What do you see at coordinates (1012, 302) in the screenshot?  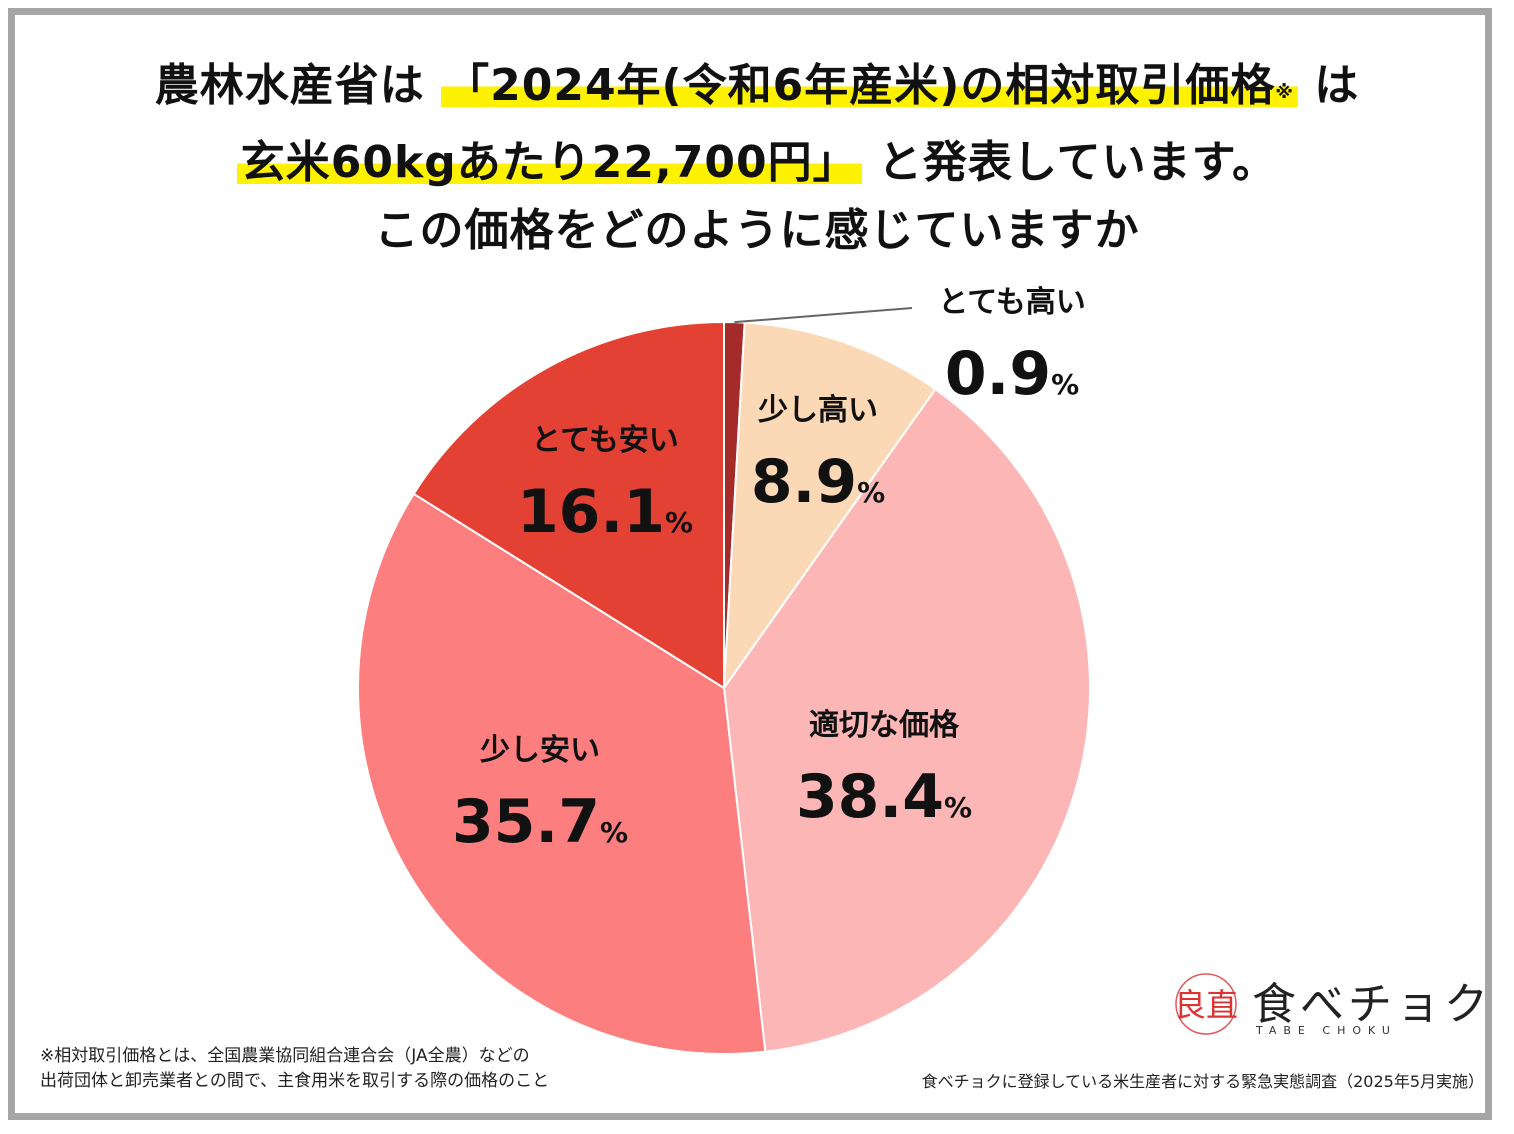 I see `slice-label-very-high: とても高い` at bounding box center [1012, 302].